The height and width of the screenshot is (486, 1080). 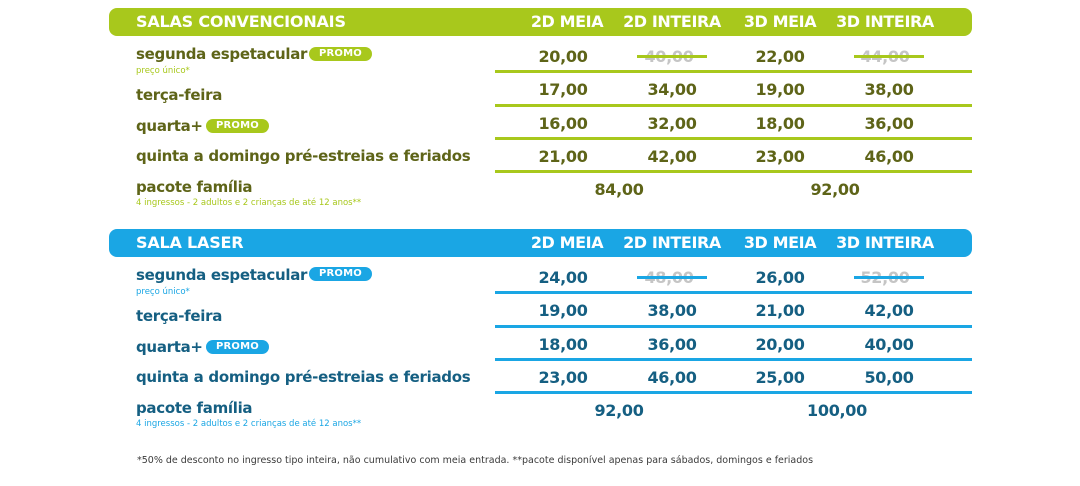 What do you see at coordinates (563, 156) in the screenshot?
I see `price-2d-meia: 21,00` at bounding box center [563, 156].